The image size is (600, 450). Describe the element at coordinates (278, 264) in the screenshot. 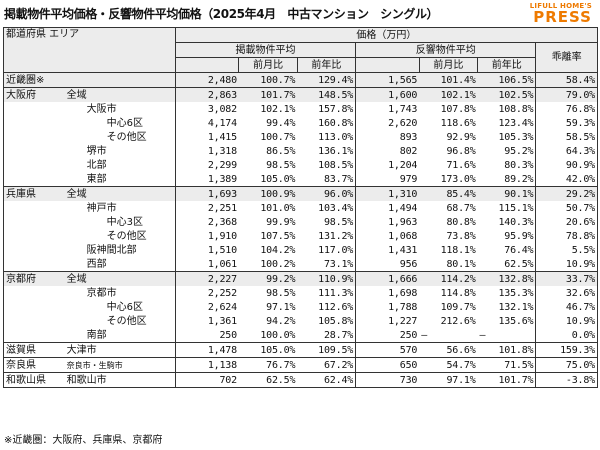

I see `cell-lm: 100.2%` at that location.